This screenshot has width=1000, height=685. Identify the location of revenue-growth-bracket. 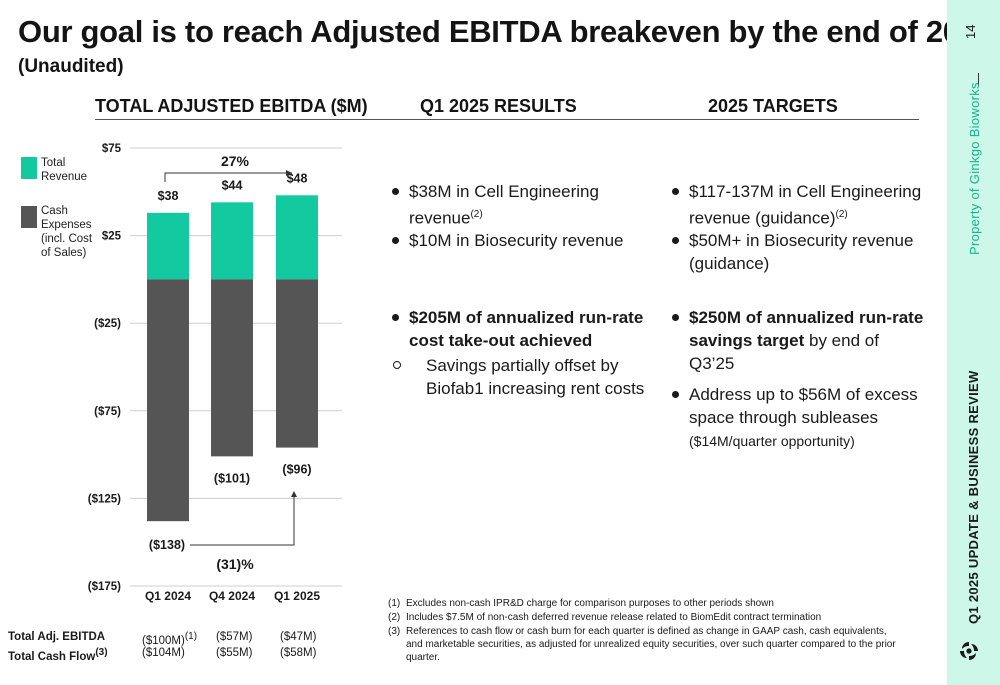
(228, 177).